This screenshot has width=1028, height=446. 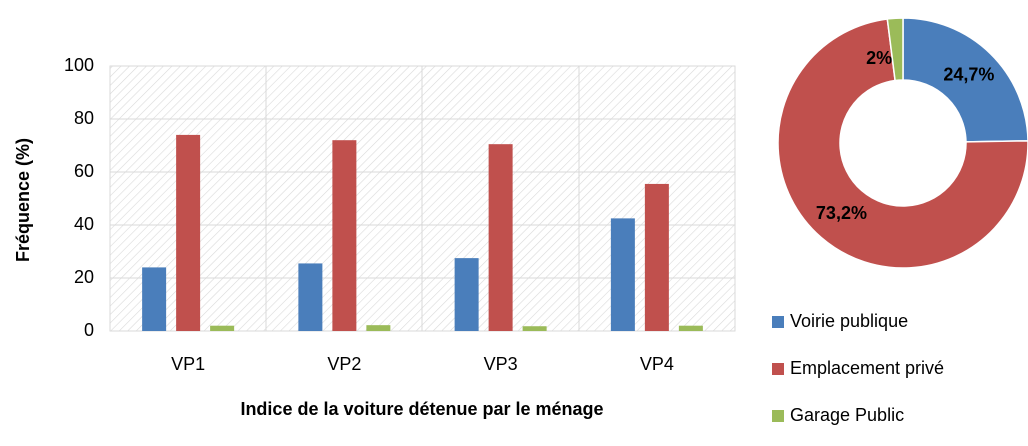 What do you see at coordinates (23, 200) in the screenshot?
I see `y-axis-label: Fréquence (%)` at bounding box center [23, 200].